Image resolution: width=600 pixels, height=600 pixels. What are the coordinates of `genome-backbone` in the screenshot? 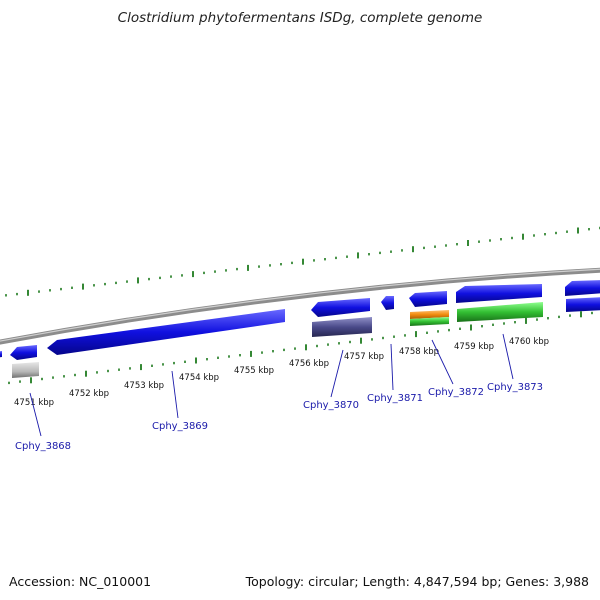 It's located at (300, 306).